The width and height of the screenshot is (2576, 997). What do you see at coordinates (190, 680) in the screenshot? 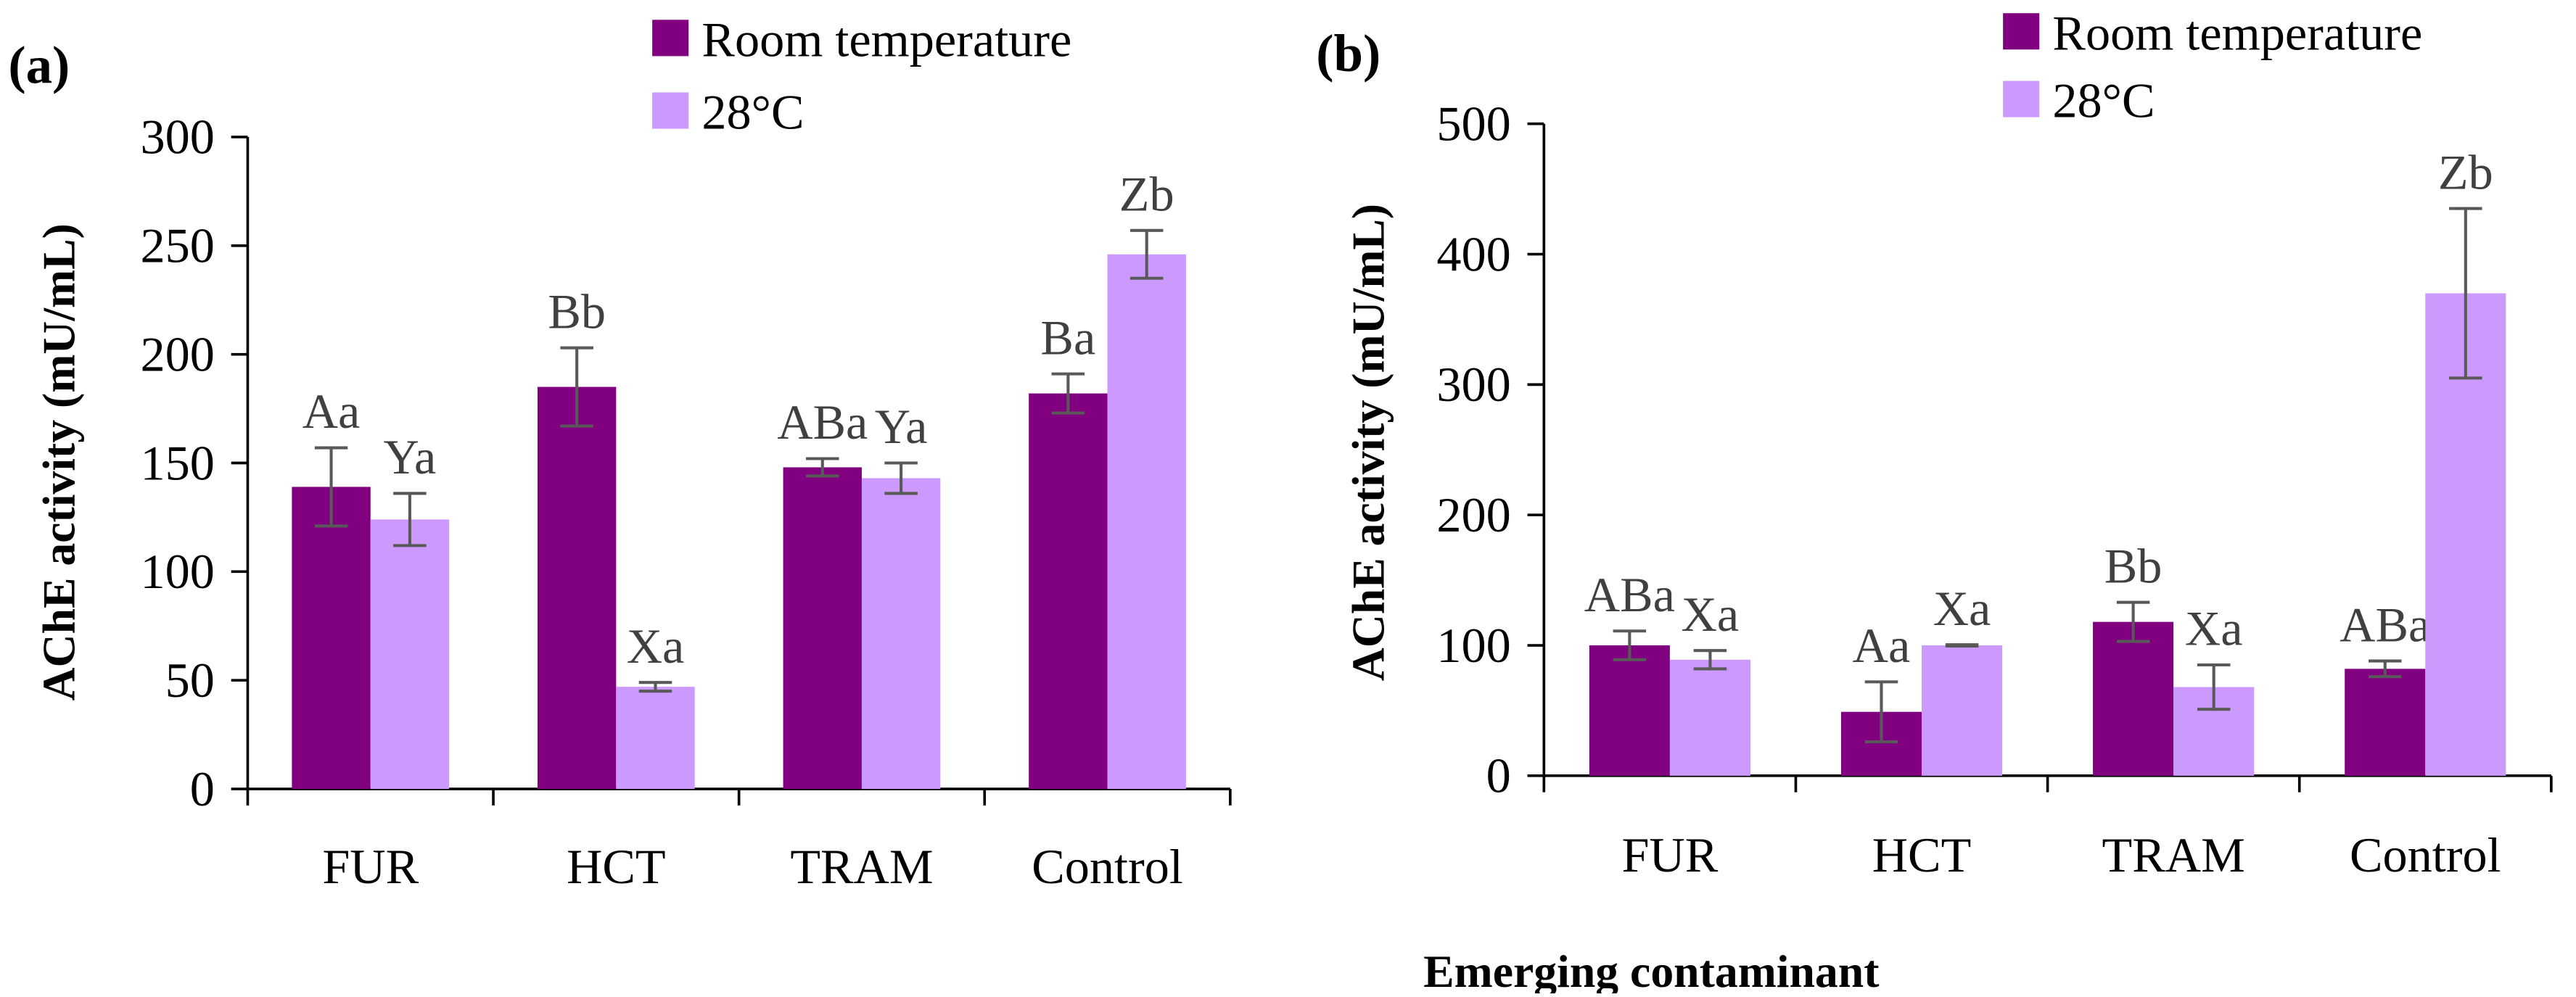
I see `y-tick-label: 50` at bounding box center [190, 680].